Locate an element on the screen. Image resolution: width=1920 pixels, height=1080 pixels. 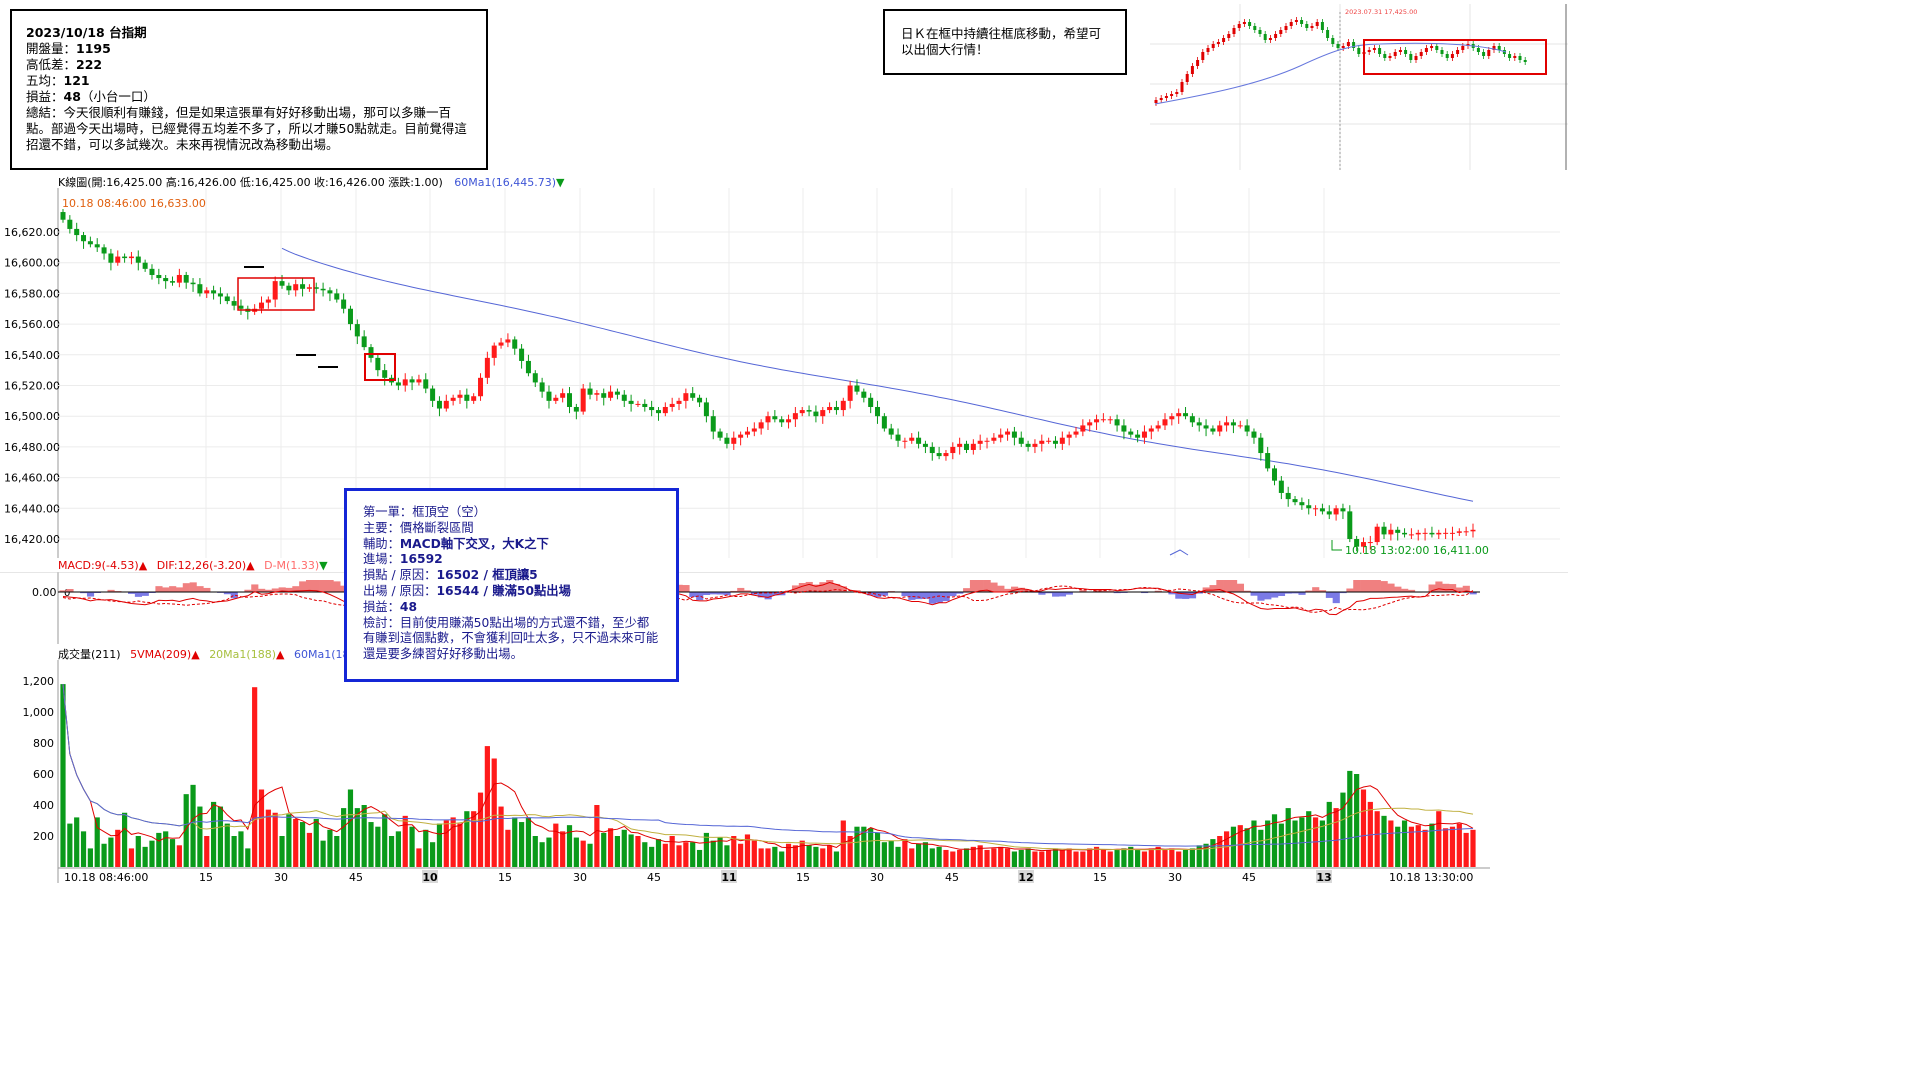
volume-y-tick: 400 is located at coordinates (43, 805).